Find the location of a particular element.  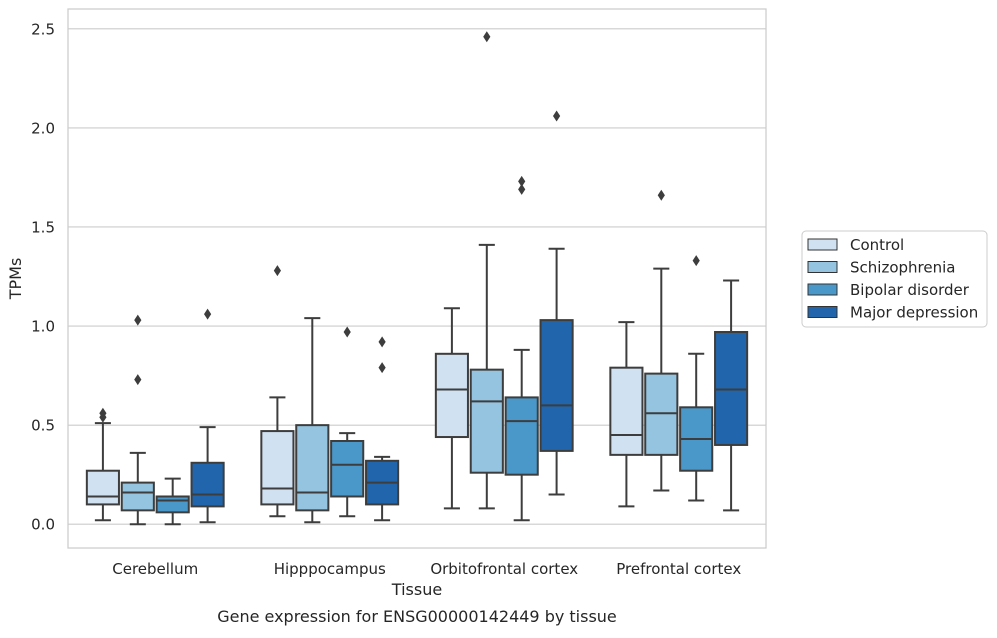

y-tick-label: 0.0 is located at coordinates (43, 525).